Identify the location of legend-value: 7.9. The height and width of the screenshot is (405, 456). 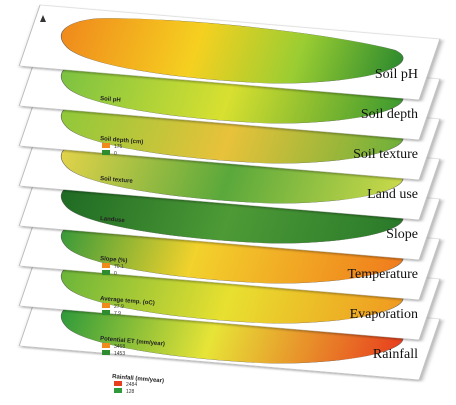
(117, 314).